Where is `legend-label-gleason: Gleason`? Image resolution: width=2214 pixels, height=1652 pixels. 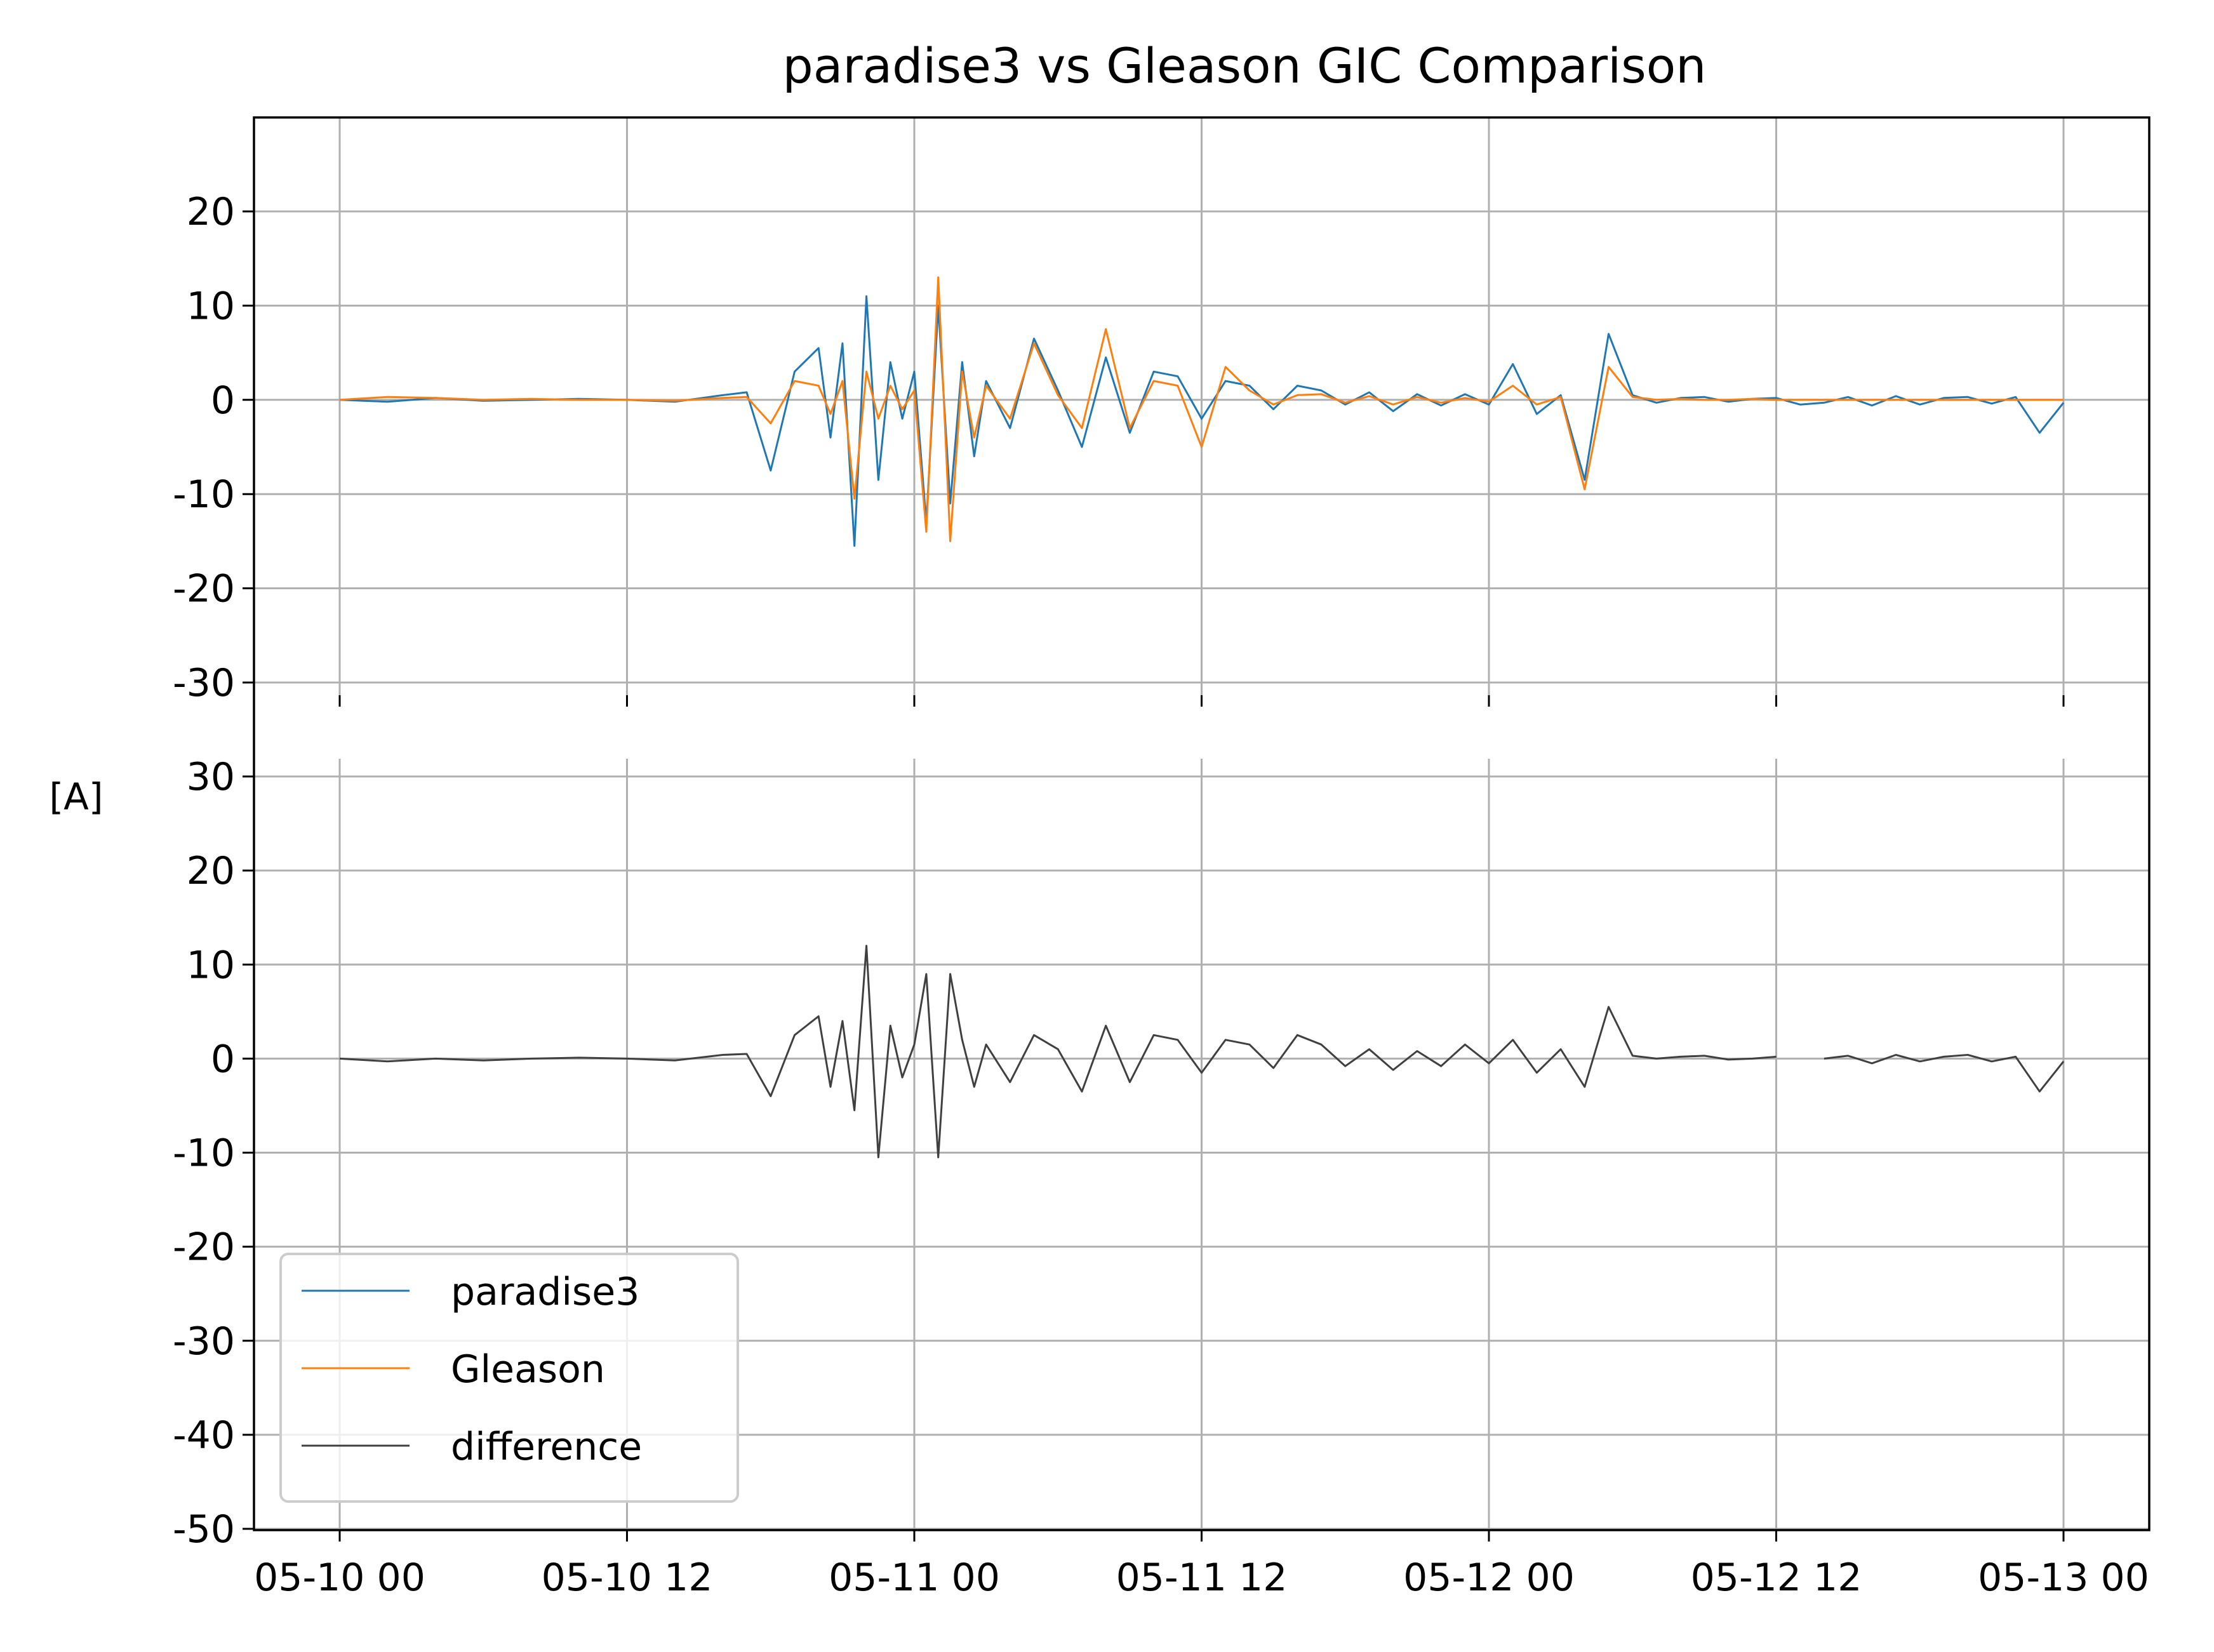
legend-label-gleason: Gleason is located at coordinates (528, 1369).